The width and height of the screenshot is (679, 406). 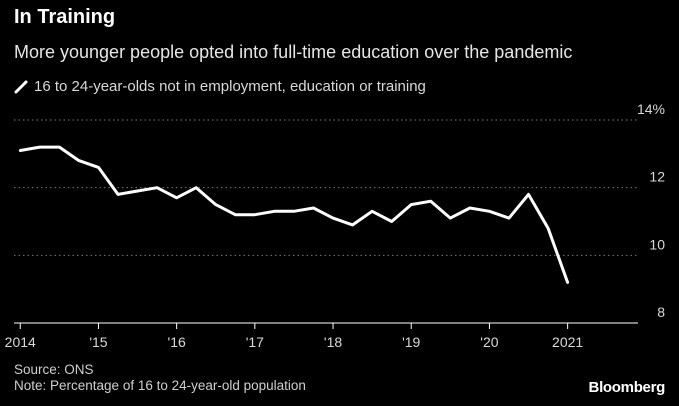 What do you see at coordinates (333, 342) in the screenshot?
I see `x-tick-label: '18` at bounding box center [333, 342].